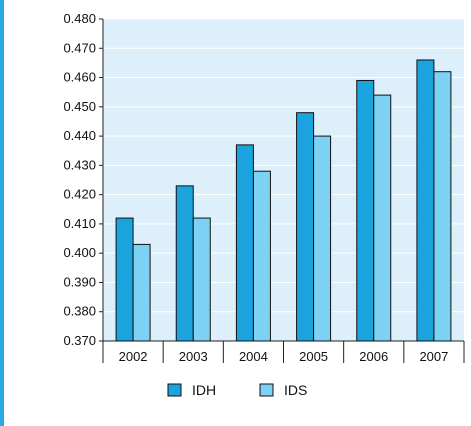 Image resolution: width=471 pixels, height=426 pixels. What do you see at coordinates (79, 164) in the screenshot?
I see `y-tick-label: 0.430` at bounding box center [79, 164].